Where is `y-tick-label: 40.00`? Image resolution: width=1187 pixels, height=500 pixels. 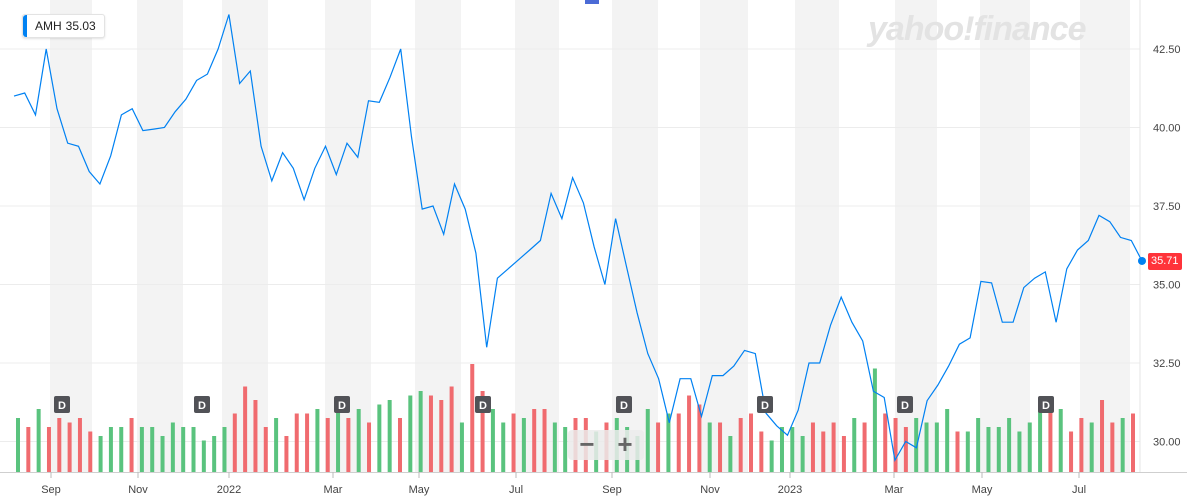
y-tick-label: 40.00 is located at coordinates (1167, 129).